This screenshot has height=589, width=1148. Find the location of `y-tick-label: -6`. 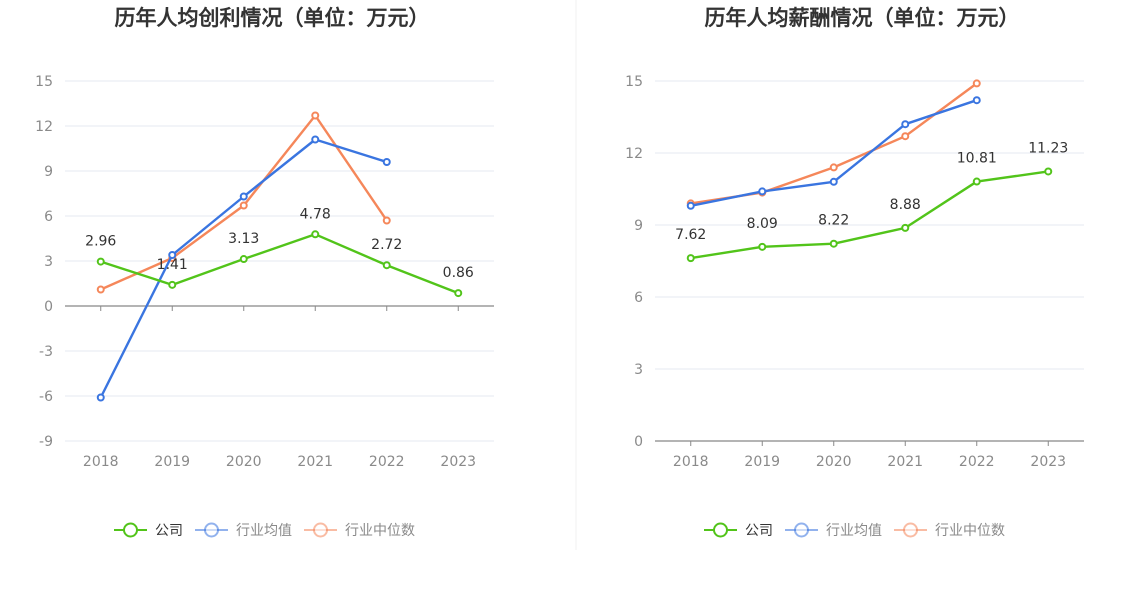

y-tick-label: -6 is located at coordinates (46, 397).